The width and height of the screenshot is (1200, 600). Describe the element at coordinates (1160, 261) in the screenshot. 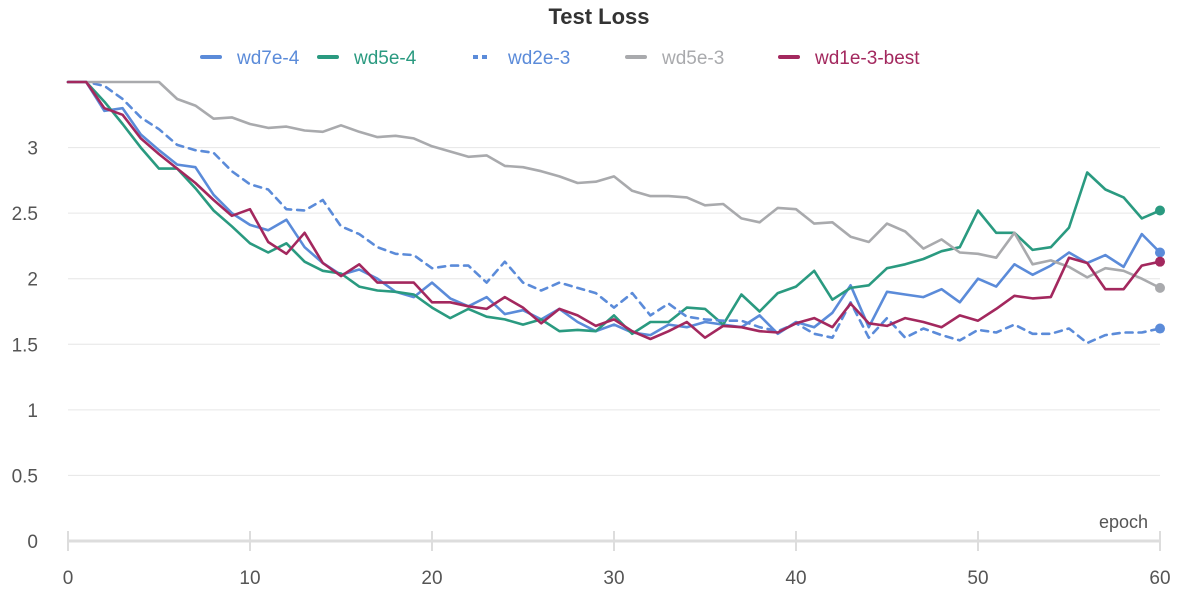

I see `end-point-wd1e-3-best` at that location.